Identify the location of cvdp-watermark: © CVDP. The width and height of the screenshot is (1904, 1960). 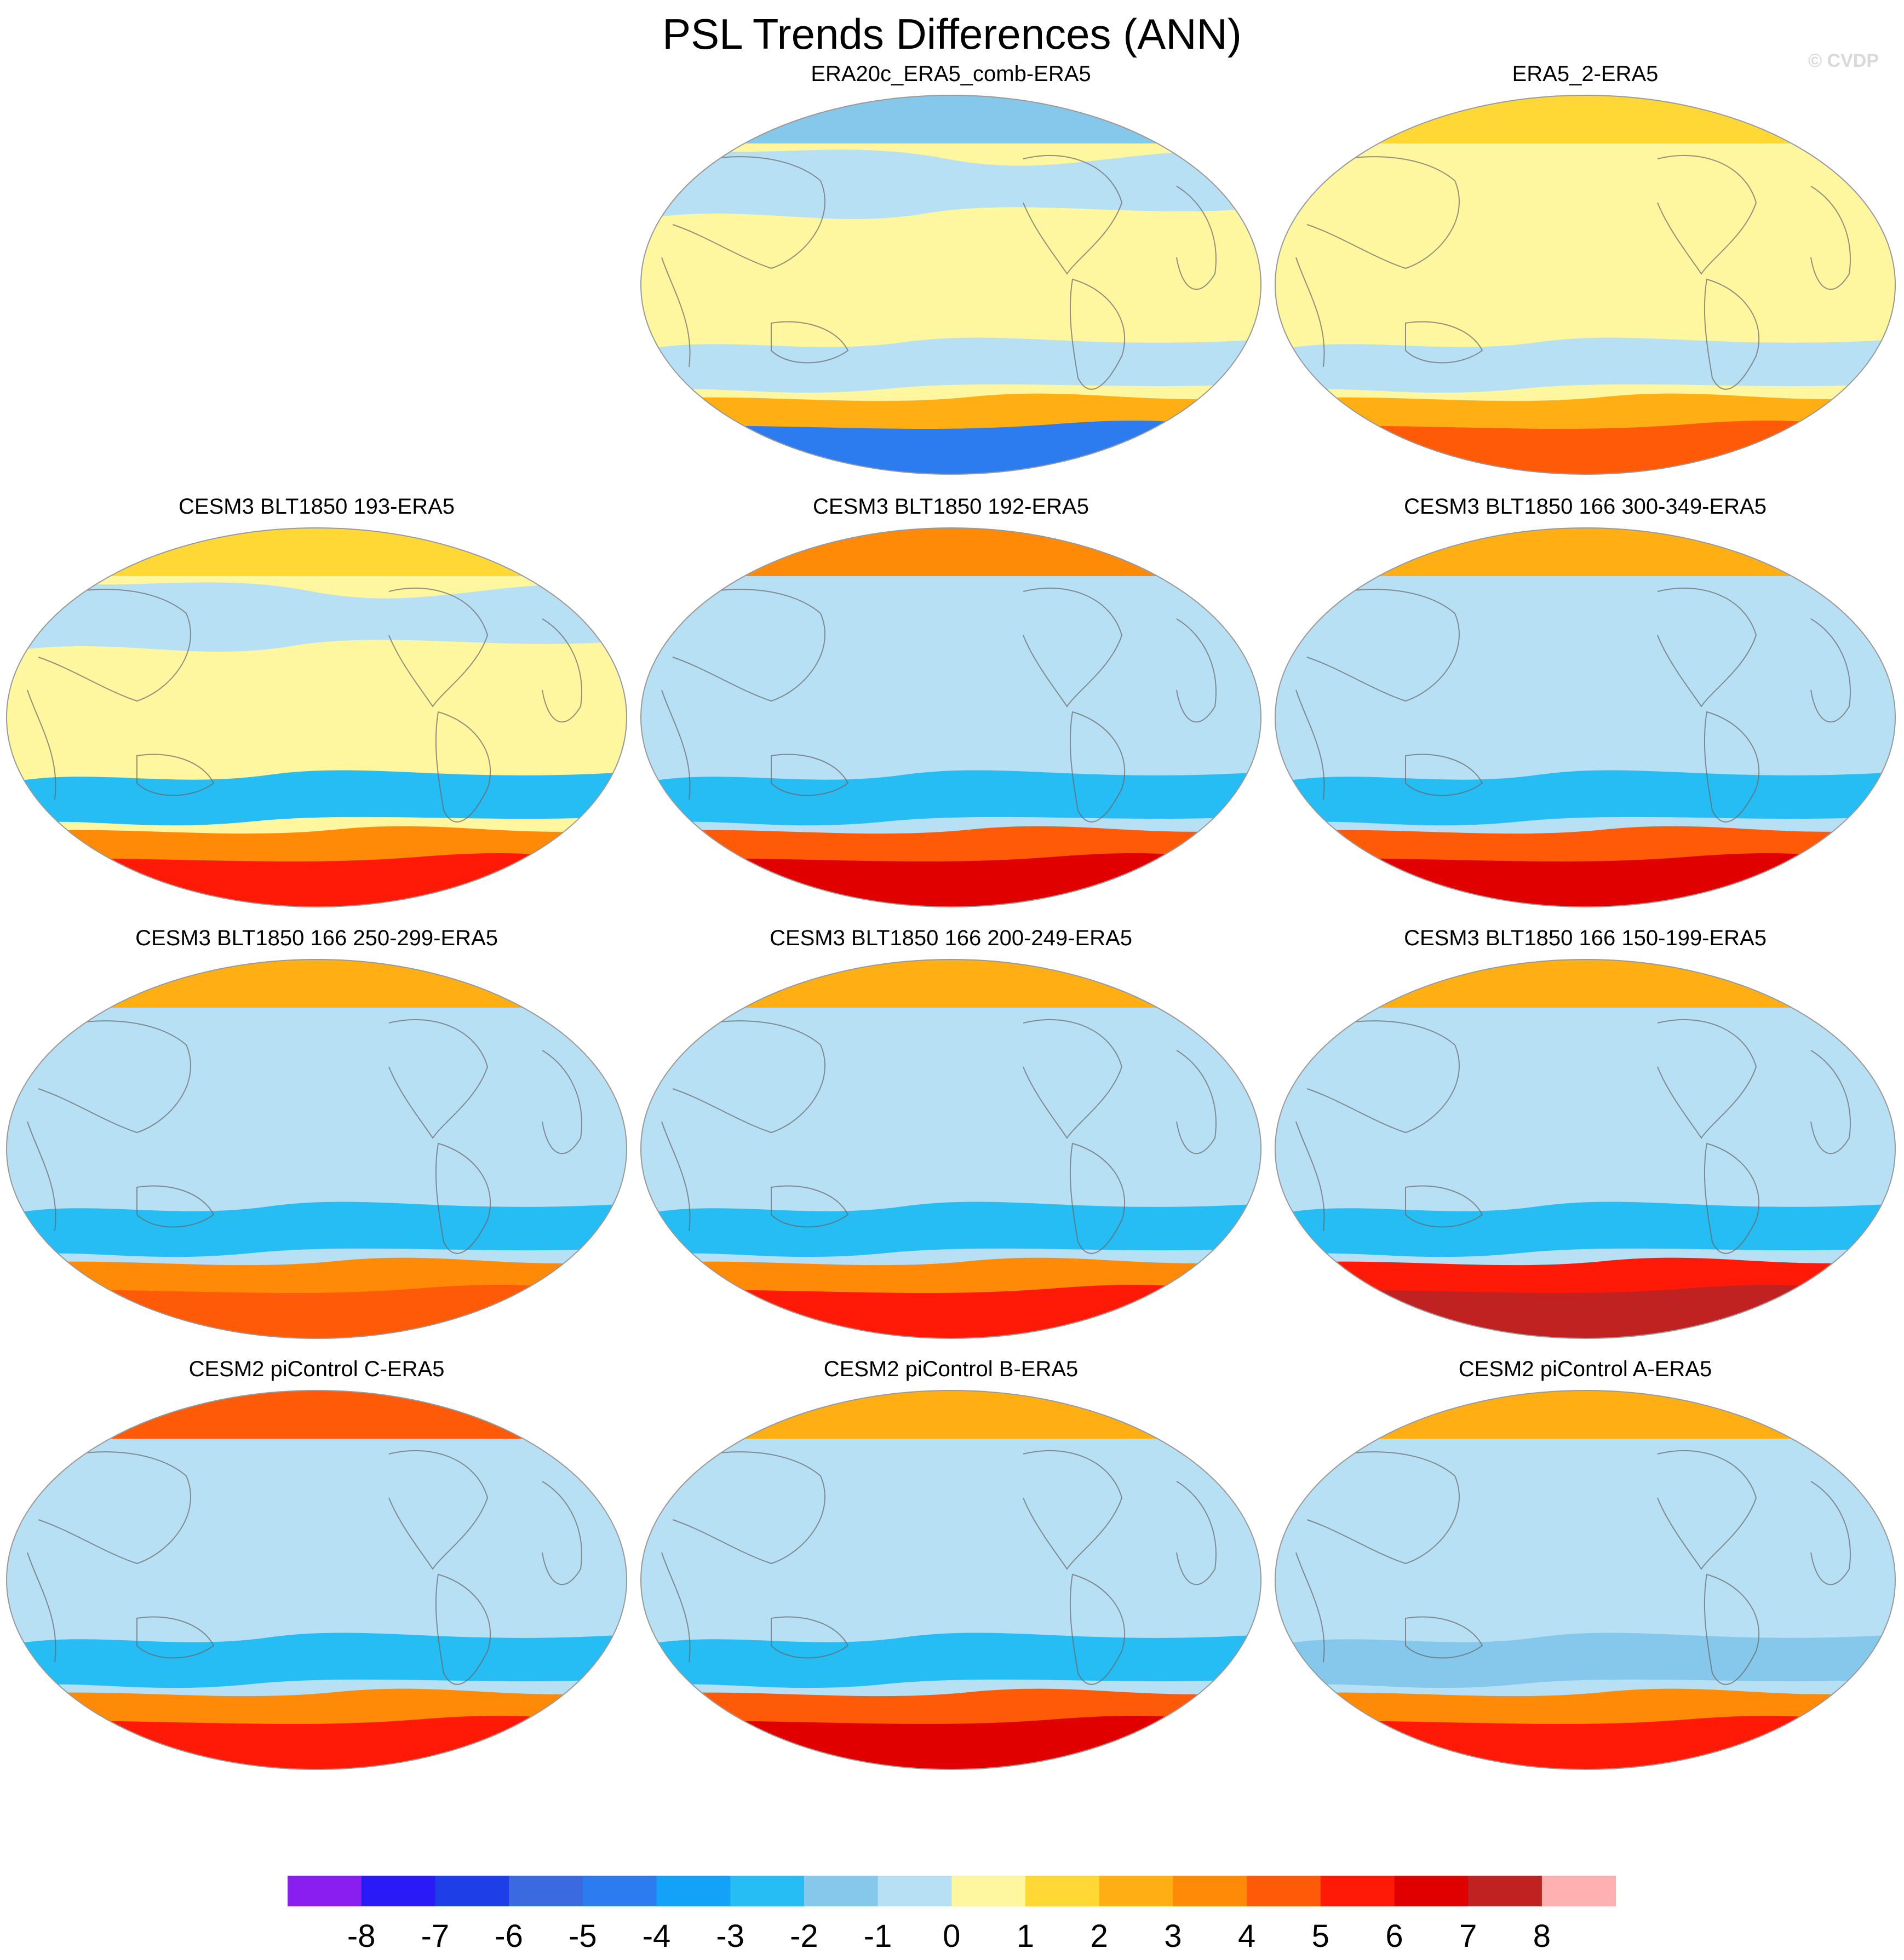
(1843, 60).